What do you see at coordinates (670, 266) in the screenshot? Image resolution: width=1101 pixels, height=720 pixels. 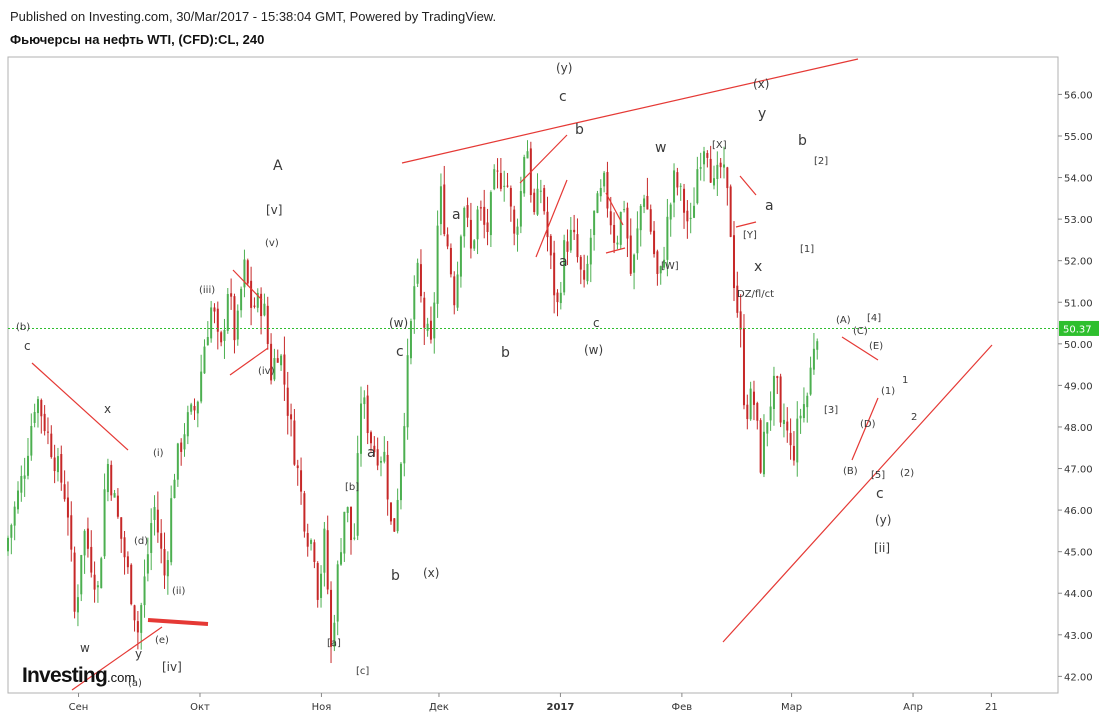 I see `wave-label: [W]` at bounding box center [670, 266].